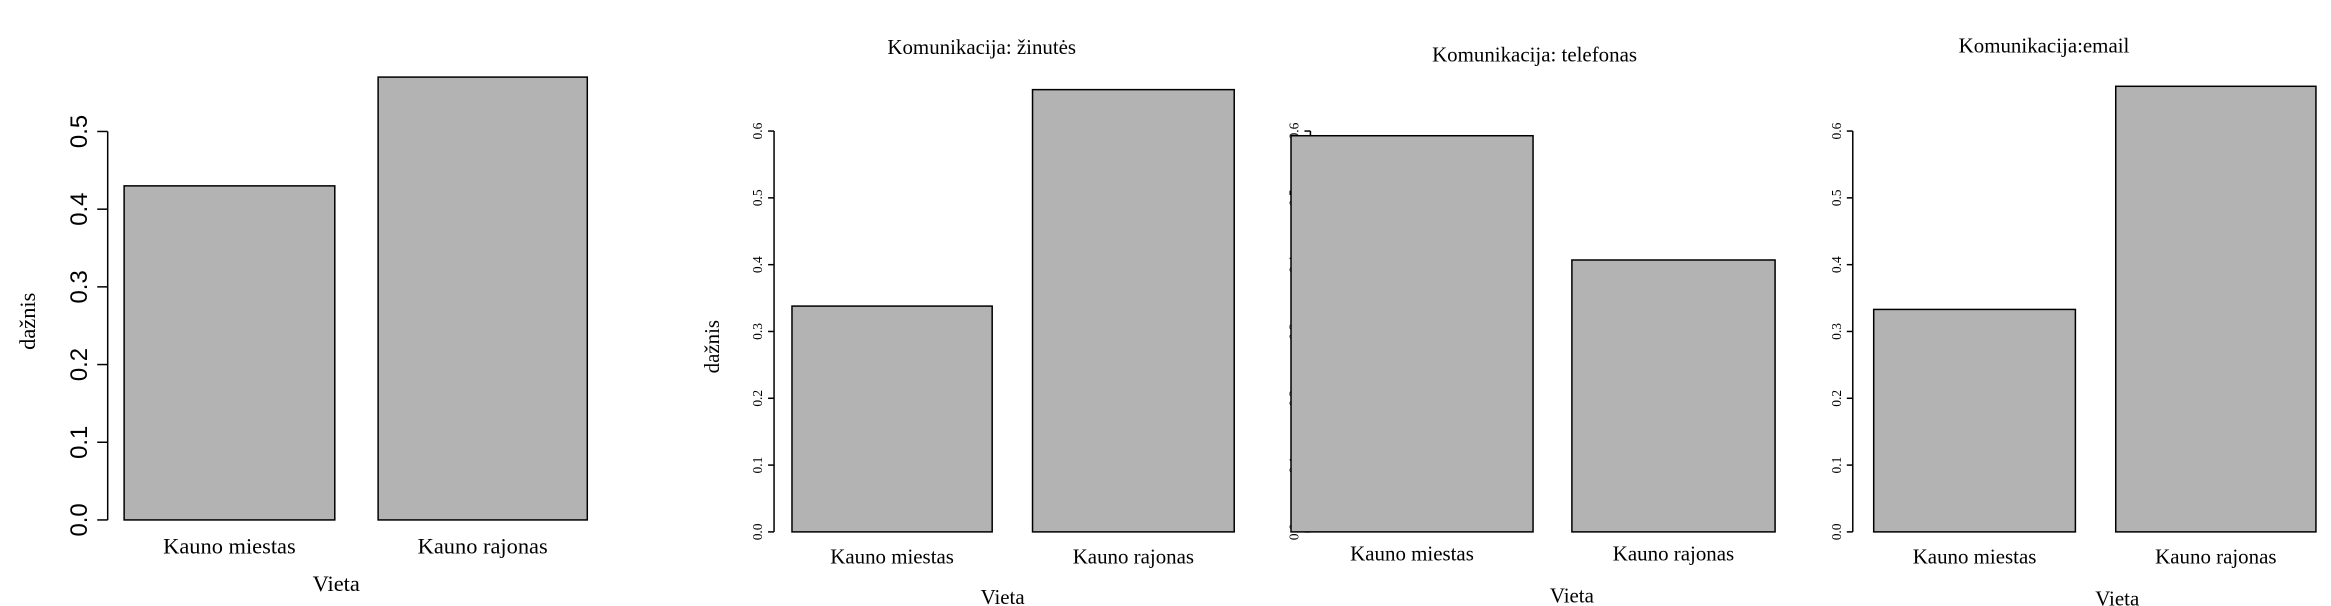 The image size is (2331, 606). What do you see at coordinates (981, 47) in the screenshot?
I see `chart-title: Komunikacija: žinutės` at bounding box center [981, 47].